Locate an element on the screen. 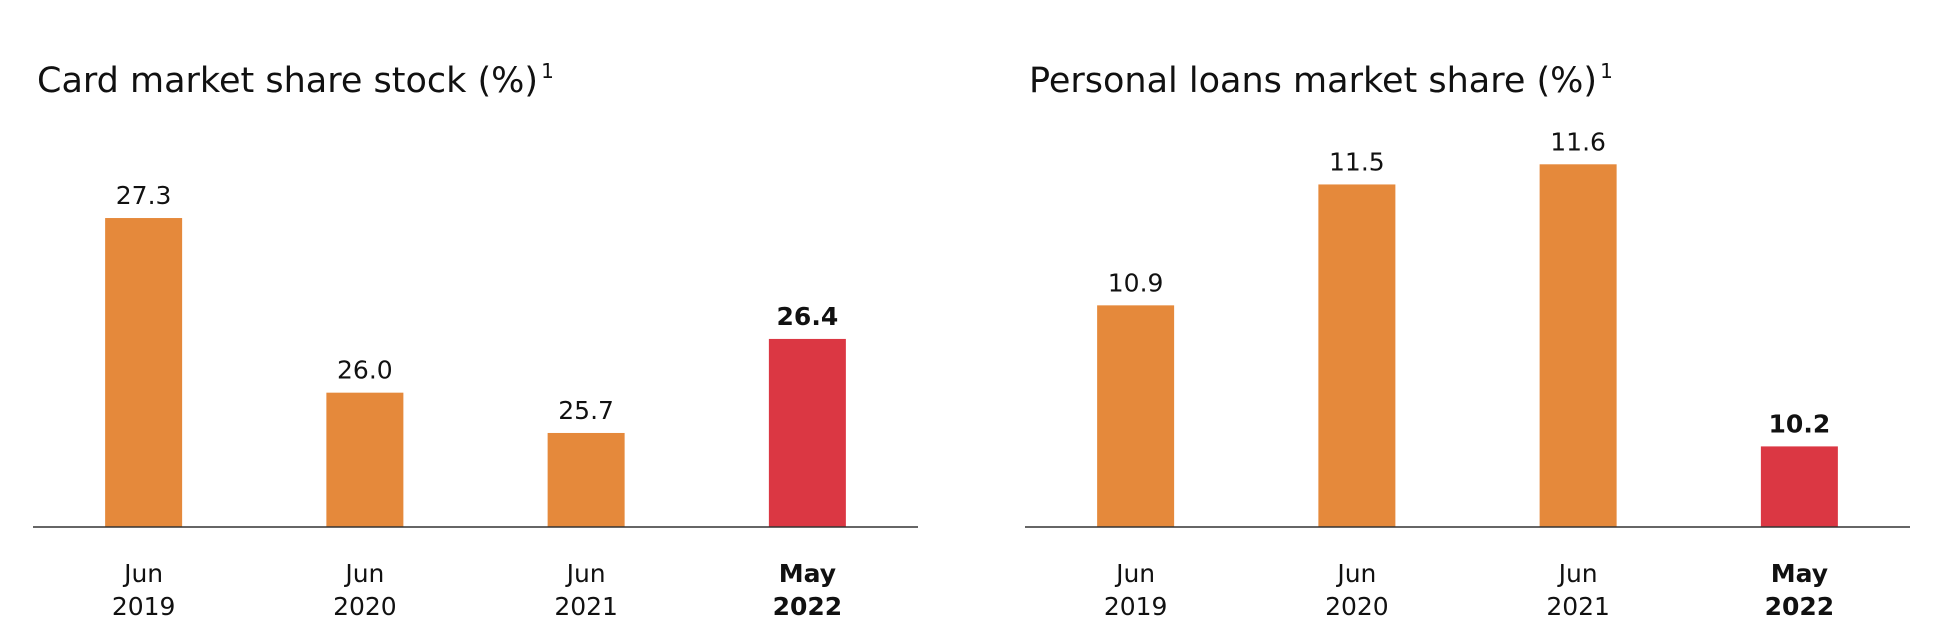 This screenshot has height=642, width=1934. value-label: 26.4 is located at coordinates (808, 316).